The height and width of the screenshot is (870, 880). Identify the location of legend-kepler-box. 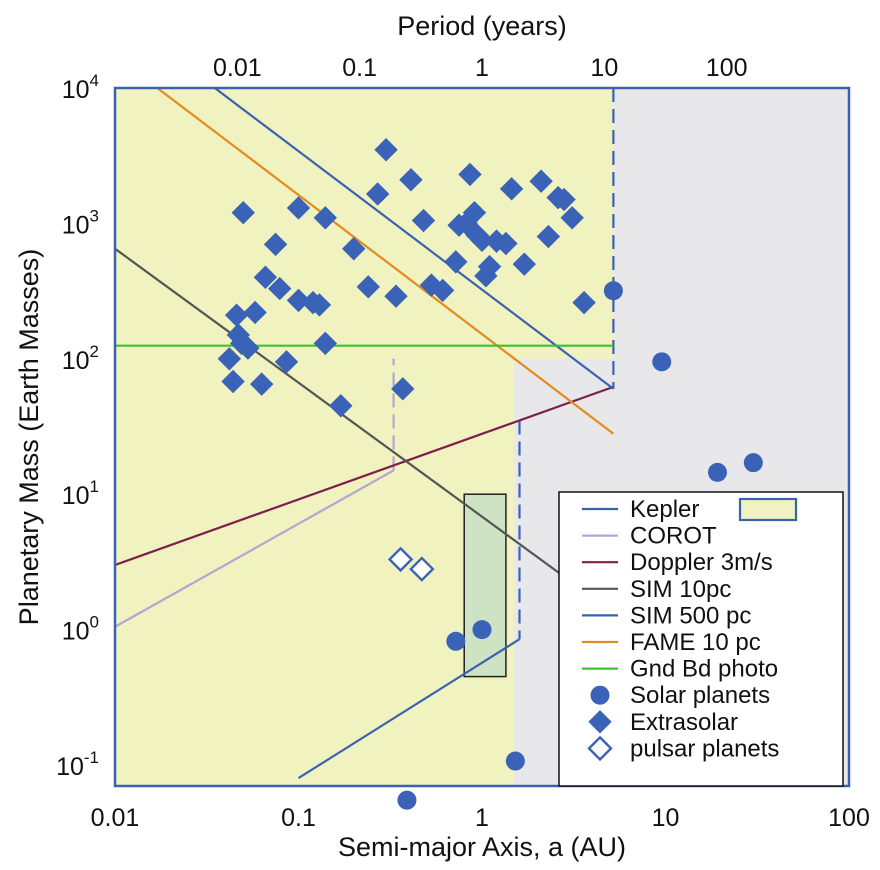
(768, 509).